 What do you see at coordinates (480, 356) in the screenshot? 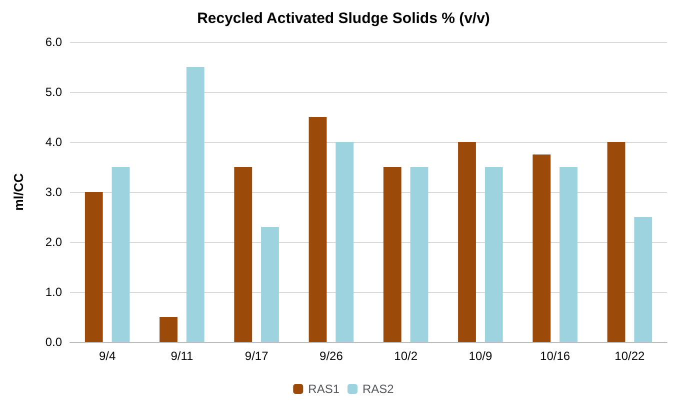
I see `x-tick-label: 10/9` at bounding box center [480, 356].